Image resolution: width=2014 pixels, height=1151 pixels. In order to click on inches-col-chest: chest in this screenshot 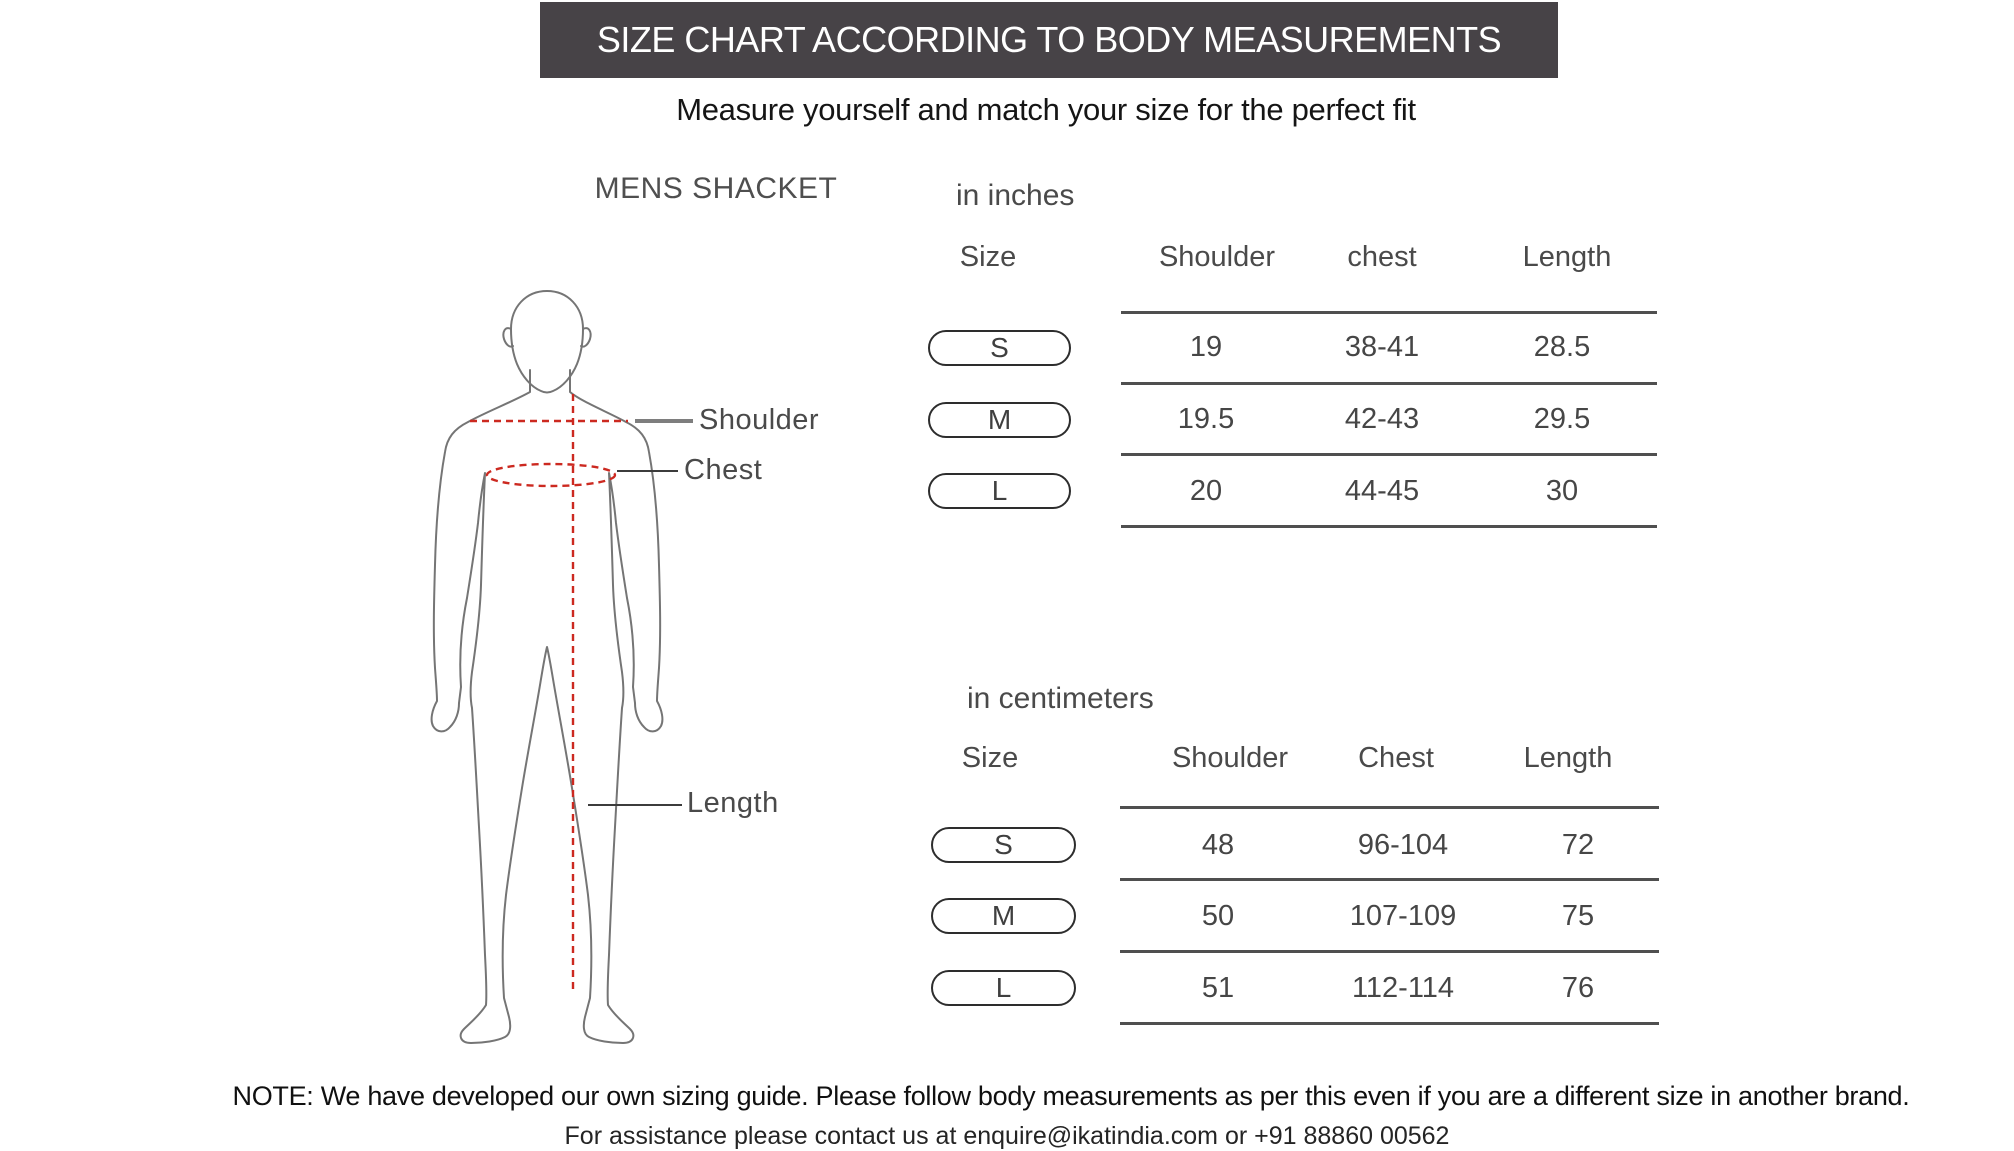, I will do `click(1382, 257)`.